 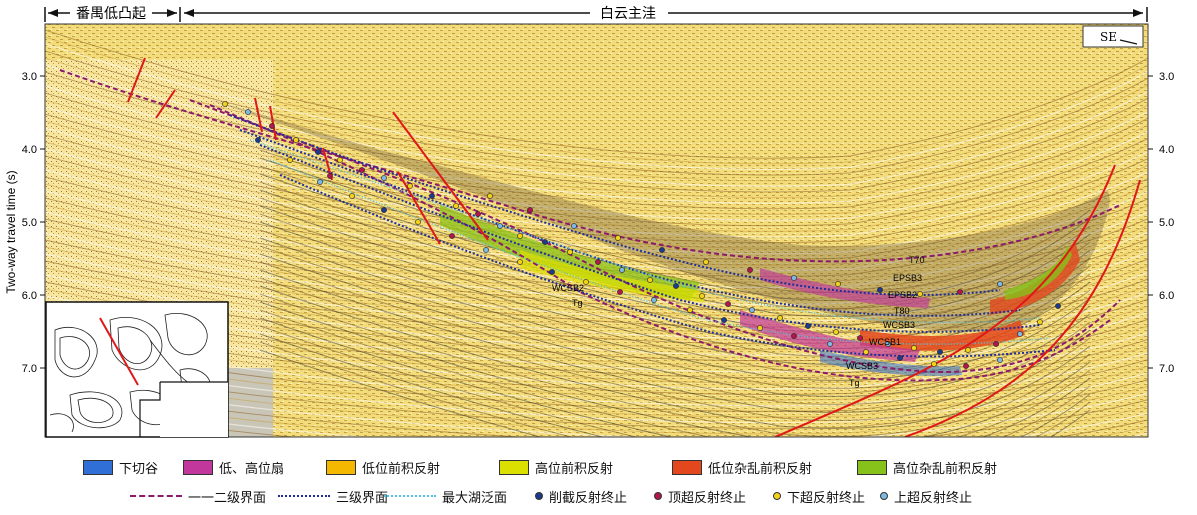 I want to click on horizon-label: T70, so click(x=917, y=260).